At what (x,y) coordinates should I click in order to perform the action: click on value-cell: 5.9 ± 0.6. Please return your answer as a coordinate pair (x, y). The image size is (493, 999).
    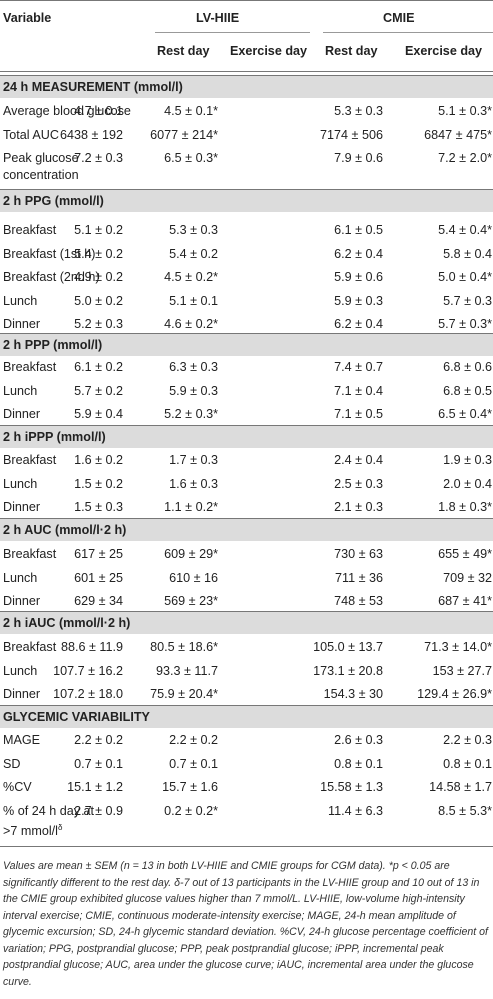
    Looking at the image, I should click on (358, 277).